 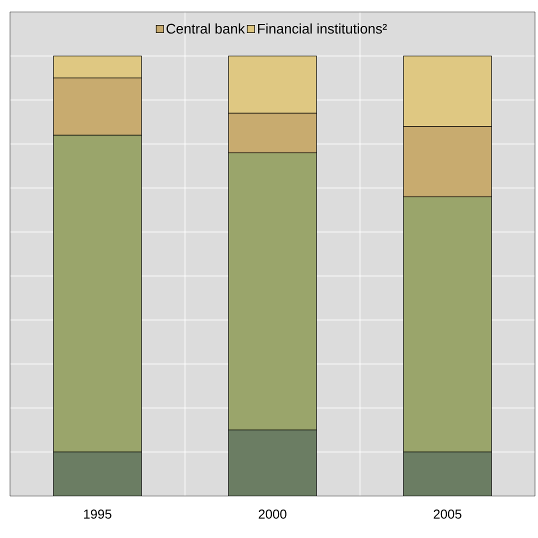 I want to click on x-tick-label: 2005, so click(x=448, y=514).